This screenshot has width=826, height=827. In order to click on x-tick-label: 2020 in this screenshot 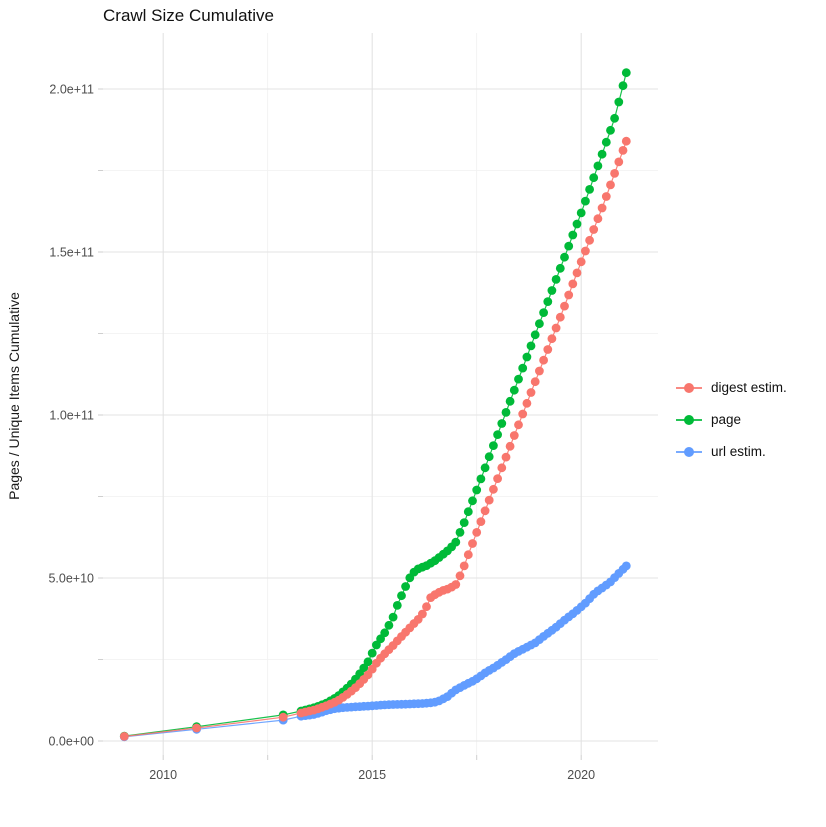, I will do `click(581, 775)`.